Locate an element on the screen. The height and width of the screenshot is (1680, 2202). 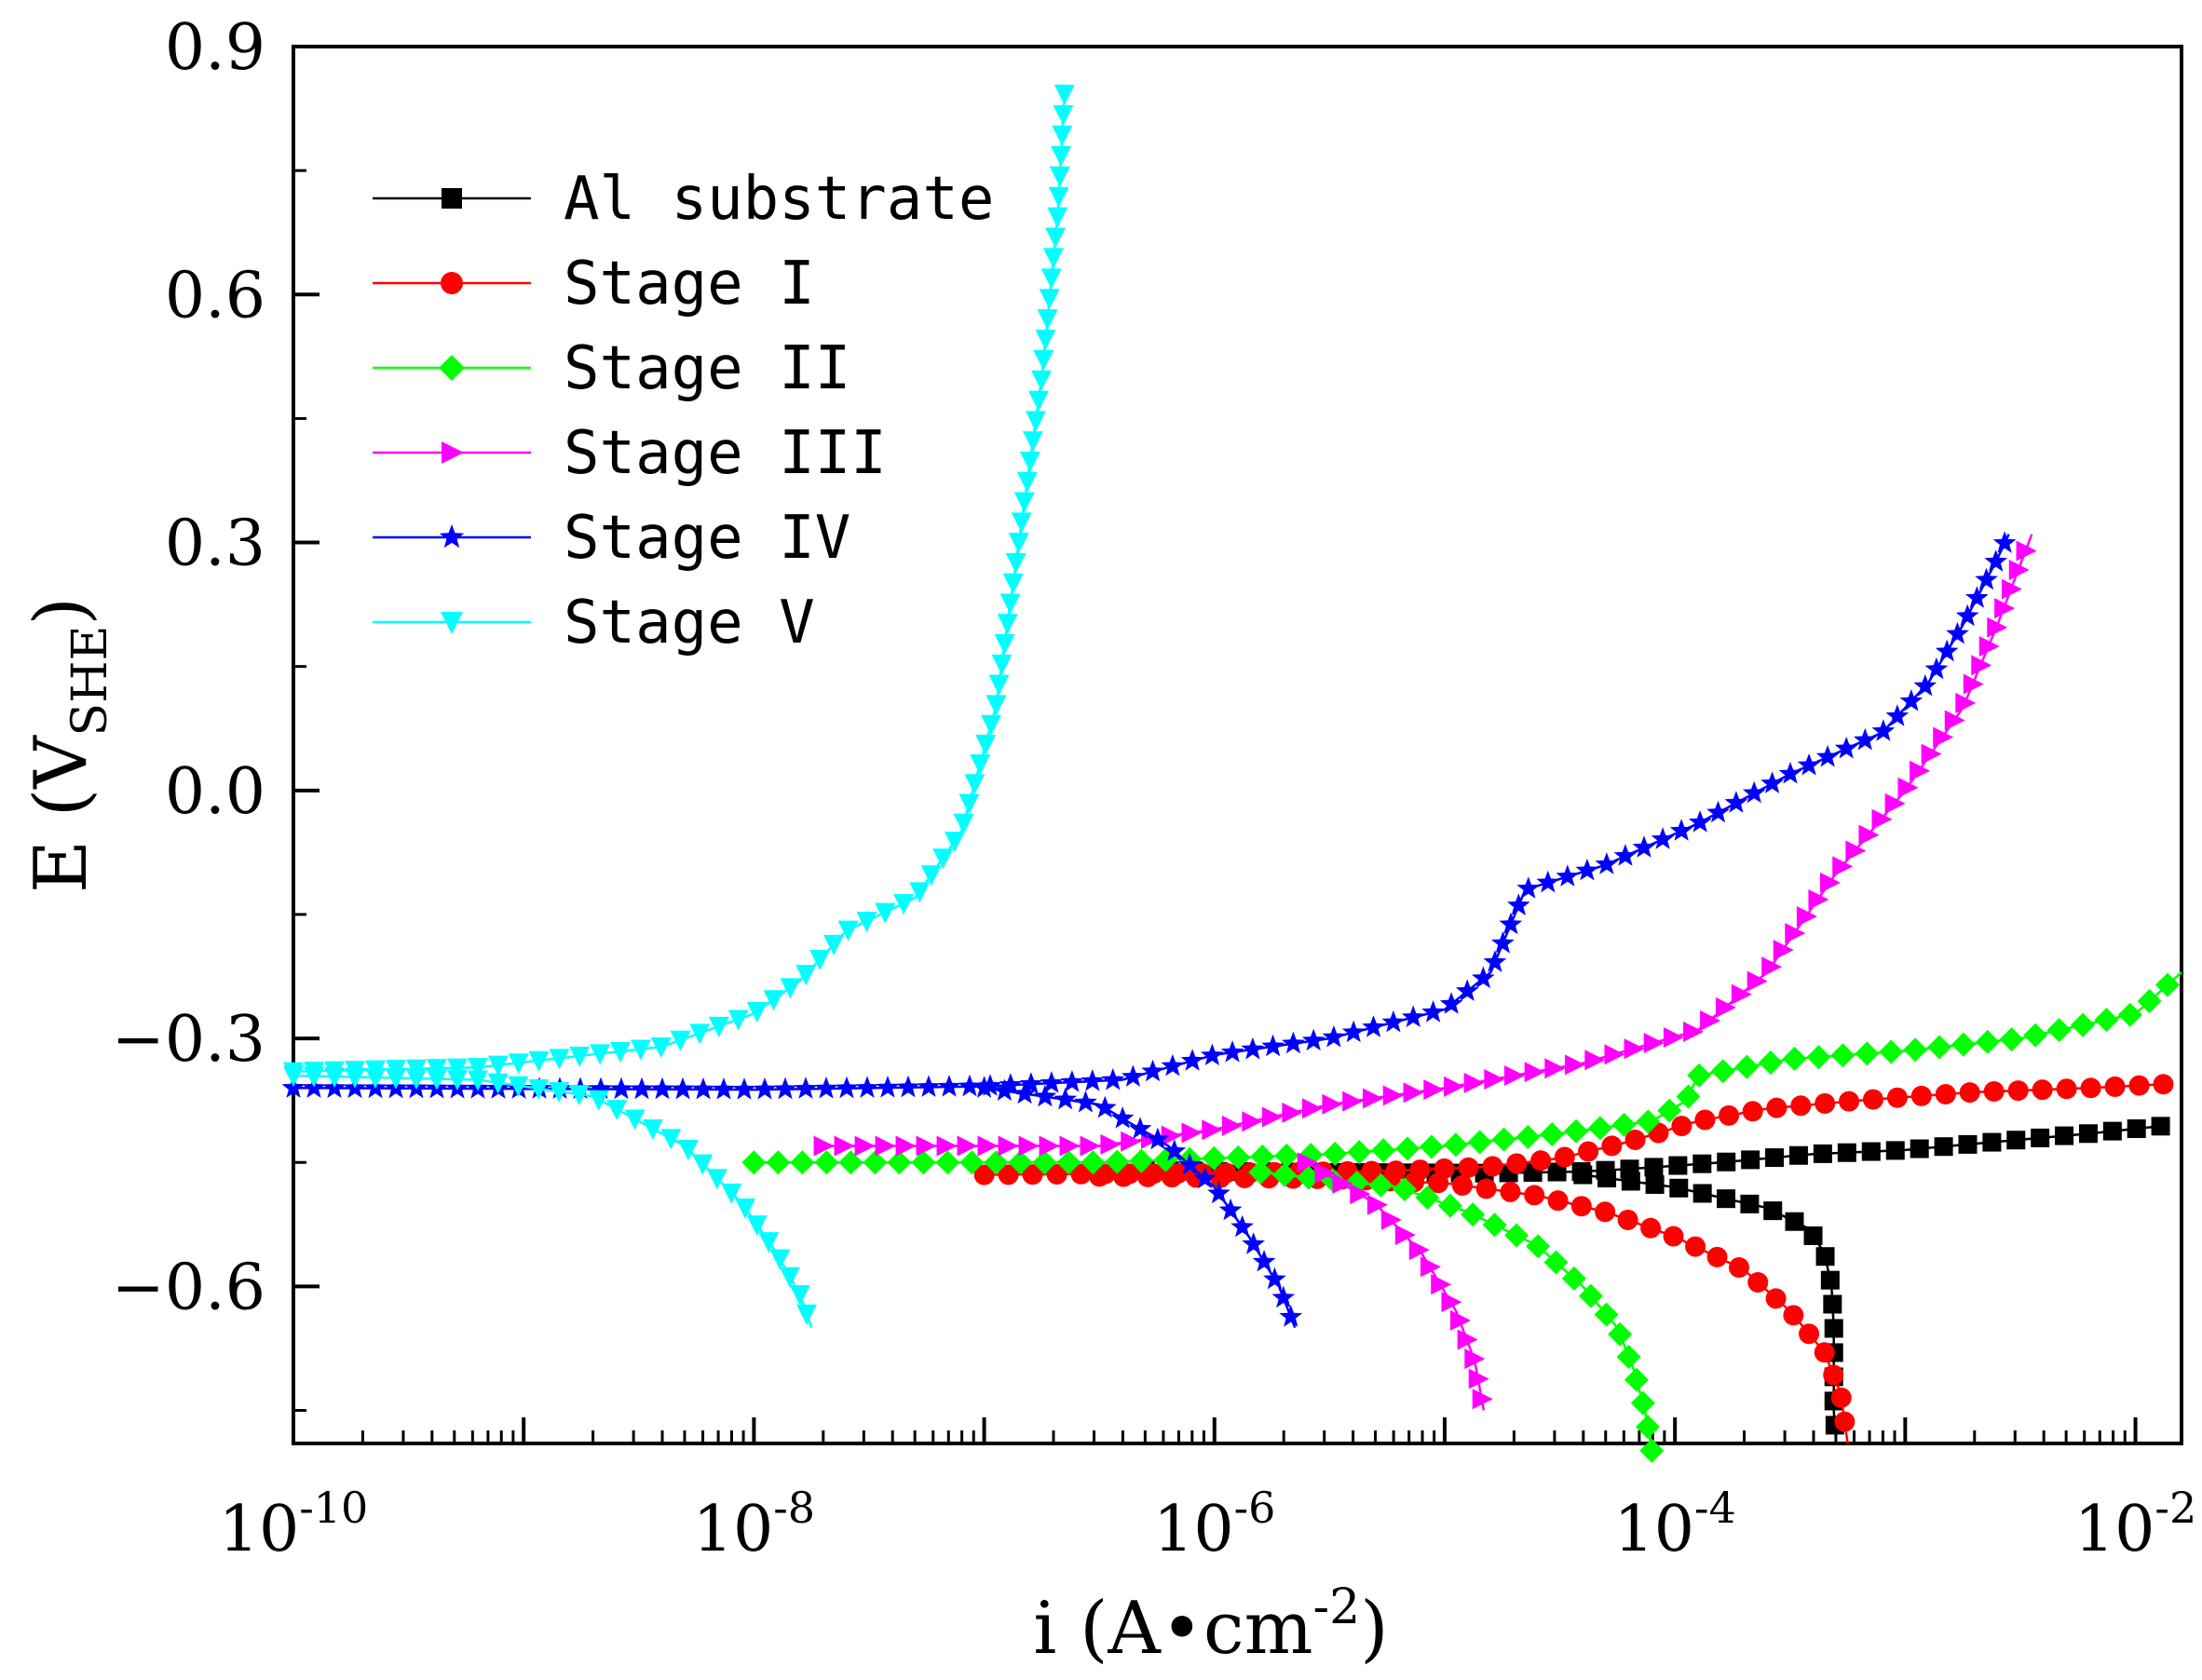
legend-label: Stage I is located at coordinates (689, 284).